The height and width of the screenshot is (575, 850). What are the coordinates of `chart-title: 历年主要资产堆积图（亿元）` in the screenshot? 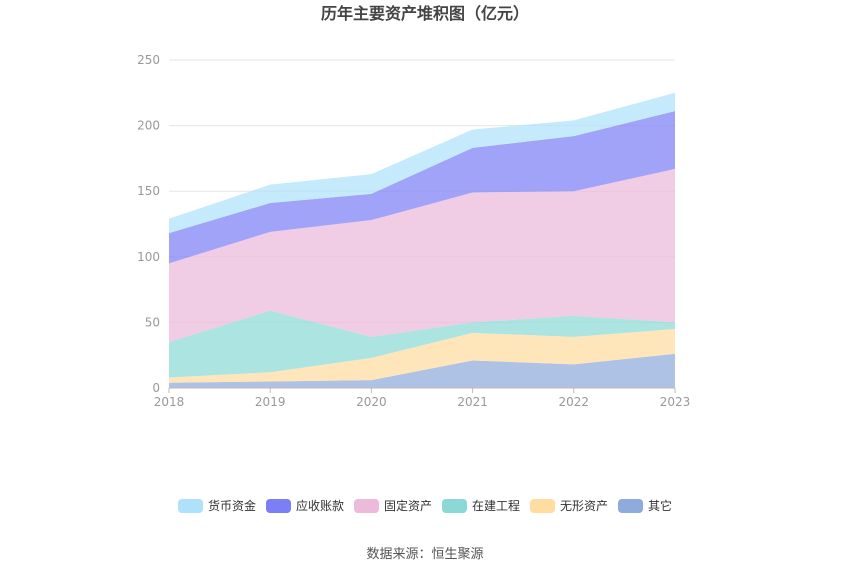 It's located at (424, 13).